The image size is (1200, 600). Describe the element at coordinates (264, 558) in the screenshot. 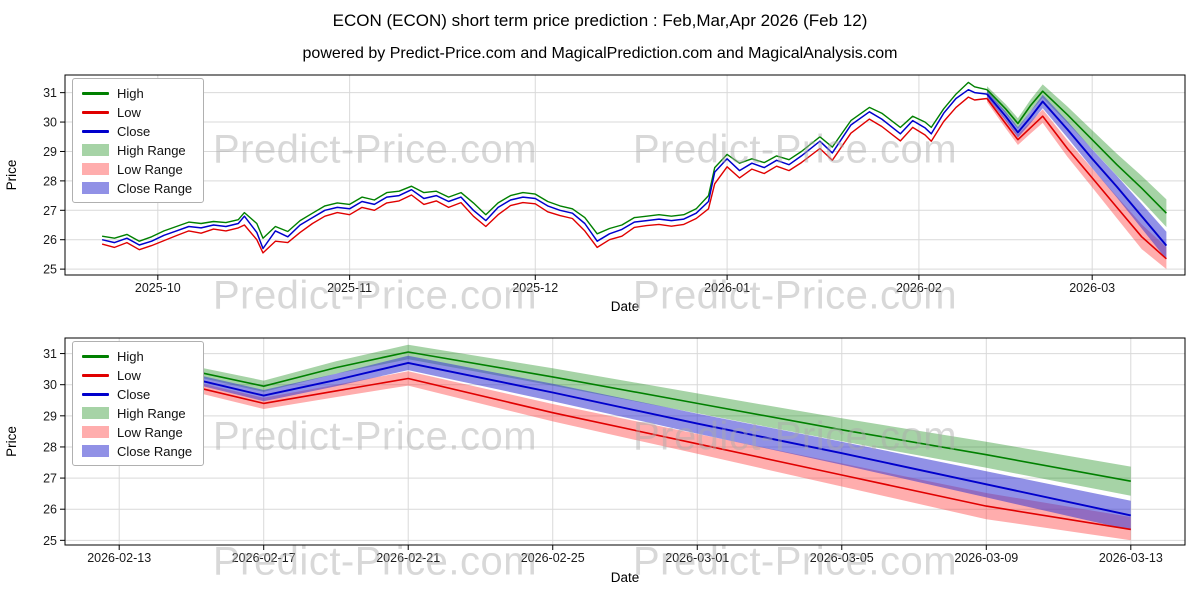

I see `svg-text: 2026-02-17` at that location.